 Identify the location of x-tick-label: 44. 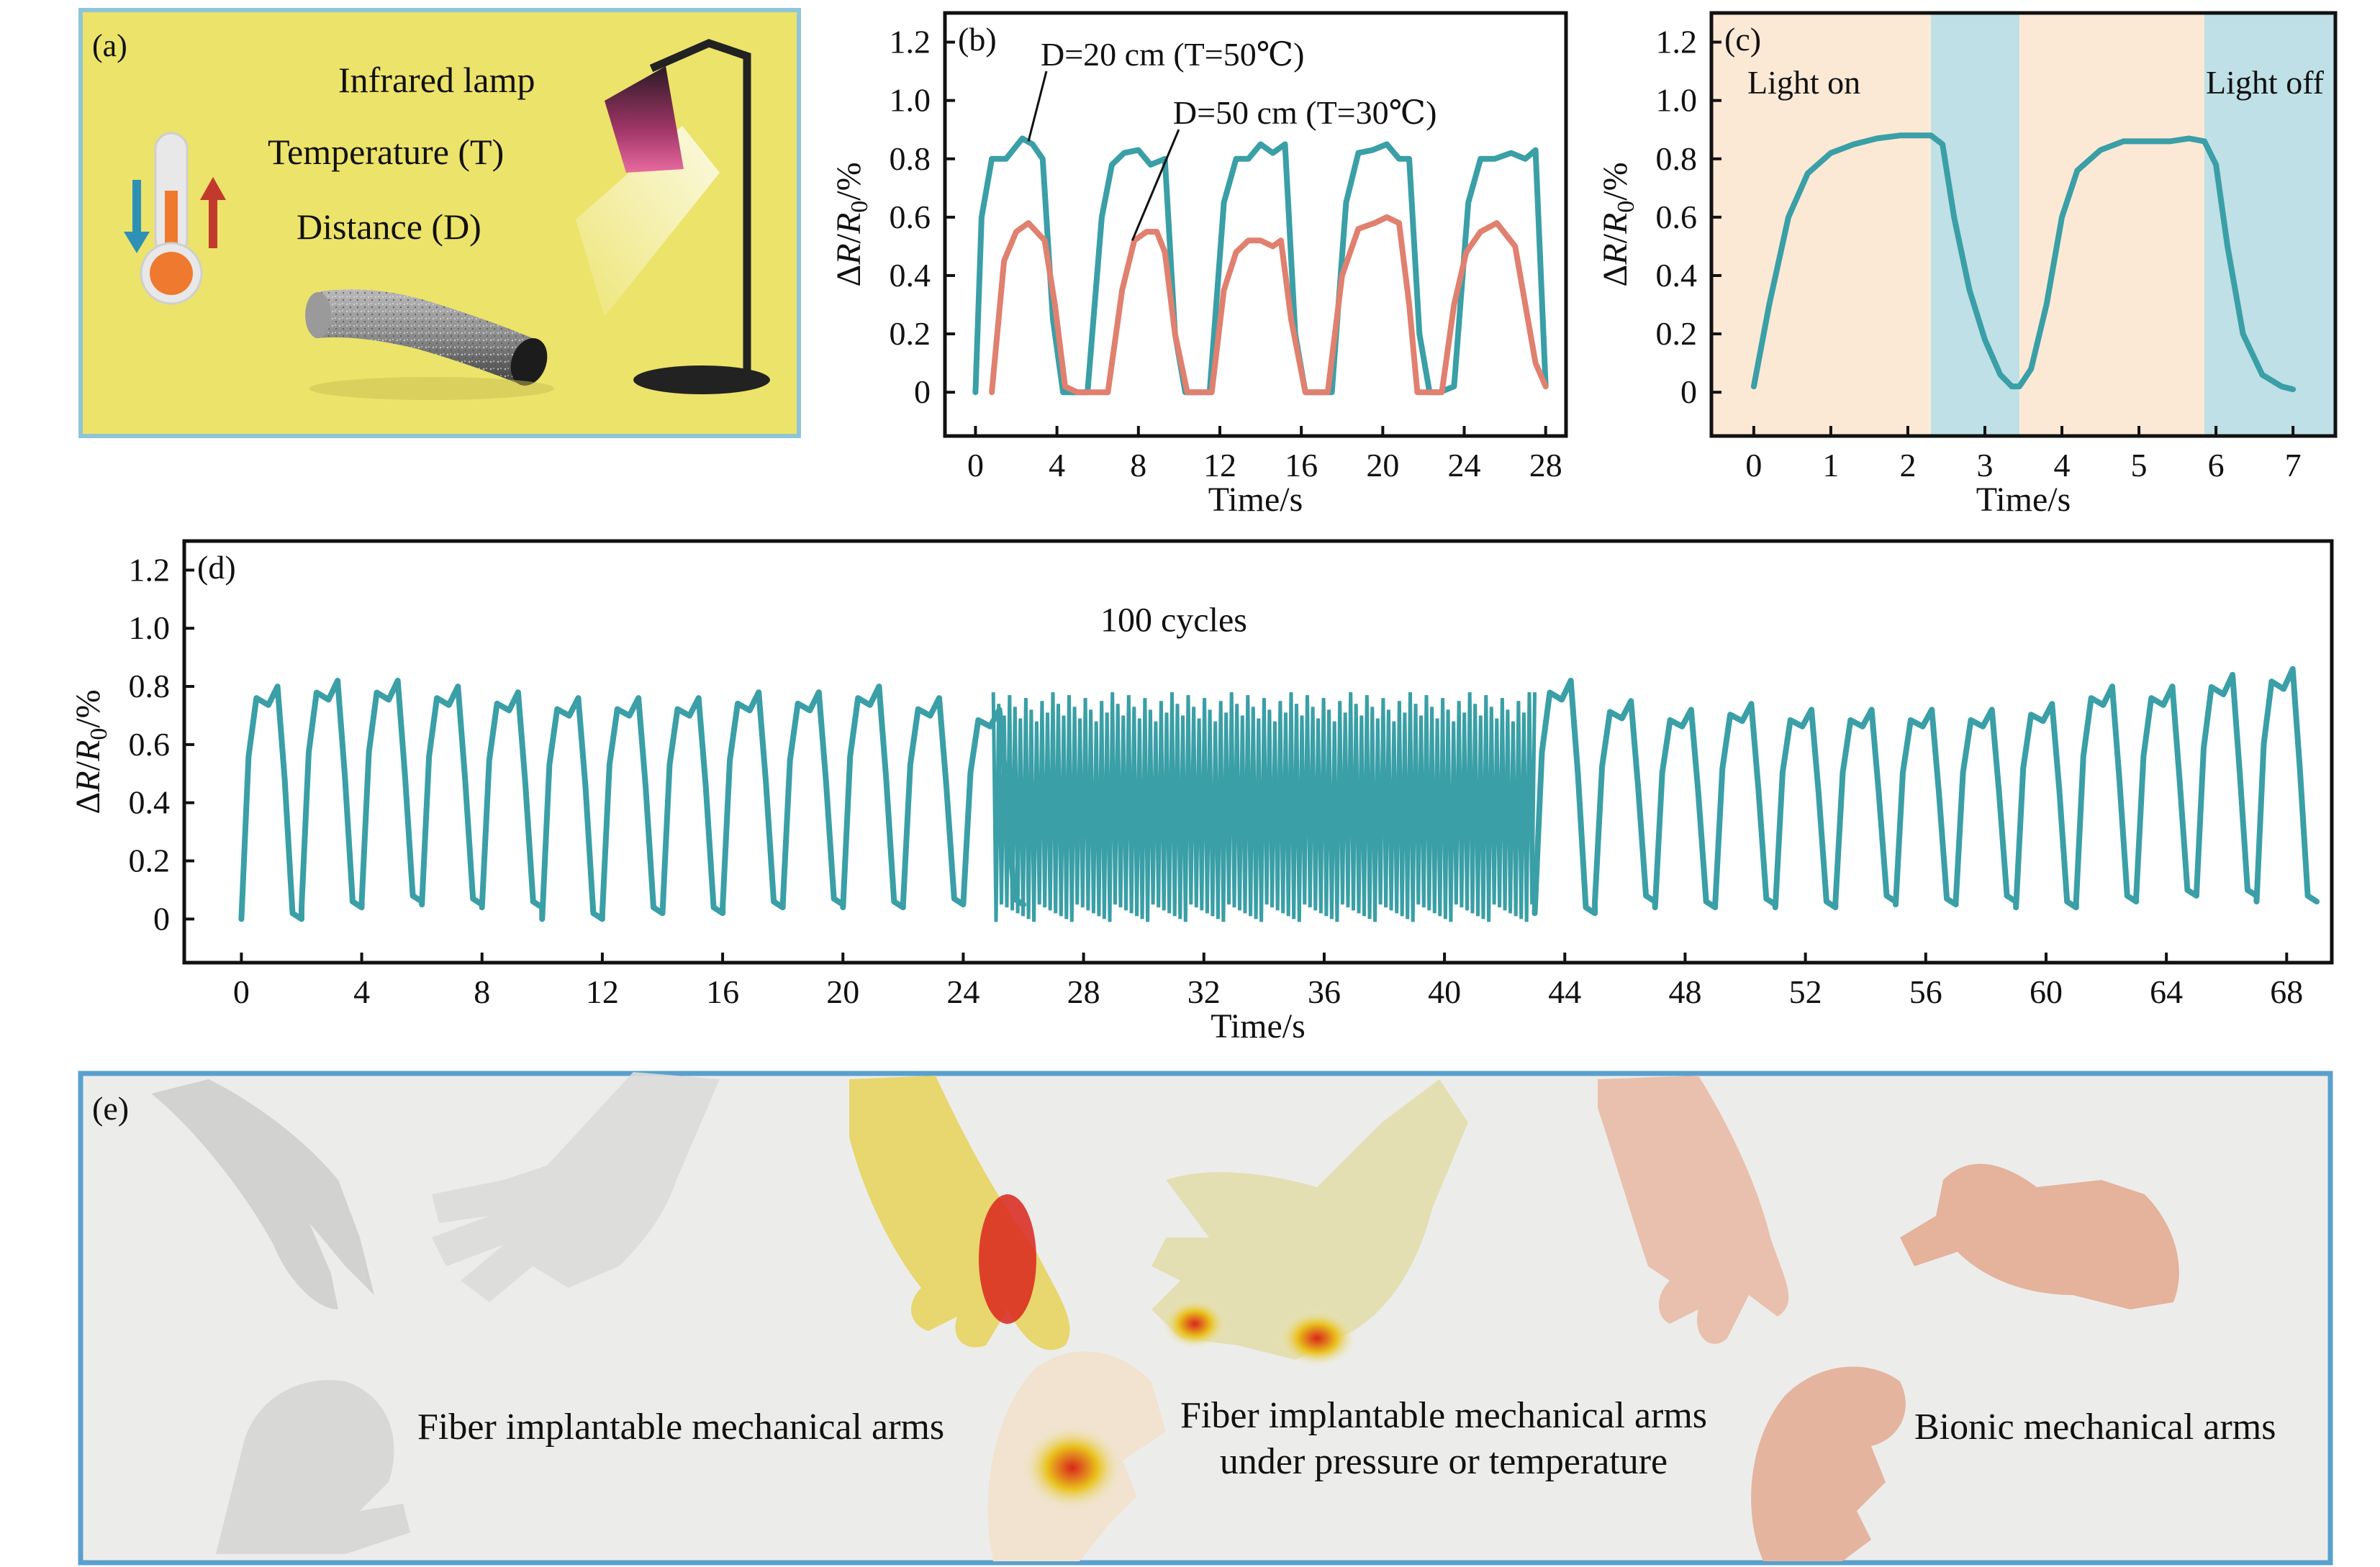
(1564, 991).